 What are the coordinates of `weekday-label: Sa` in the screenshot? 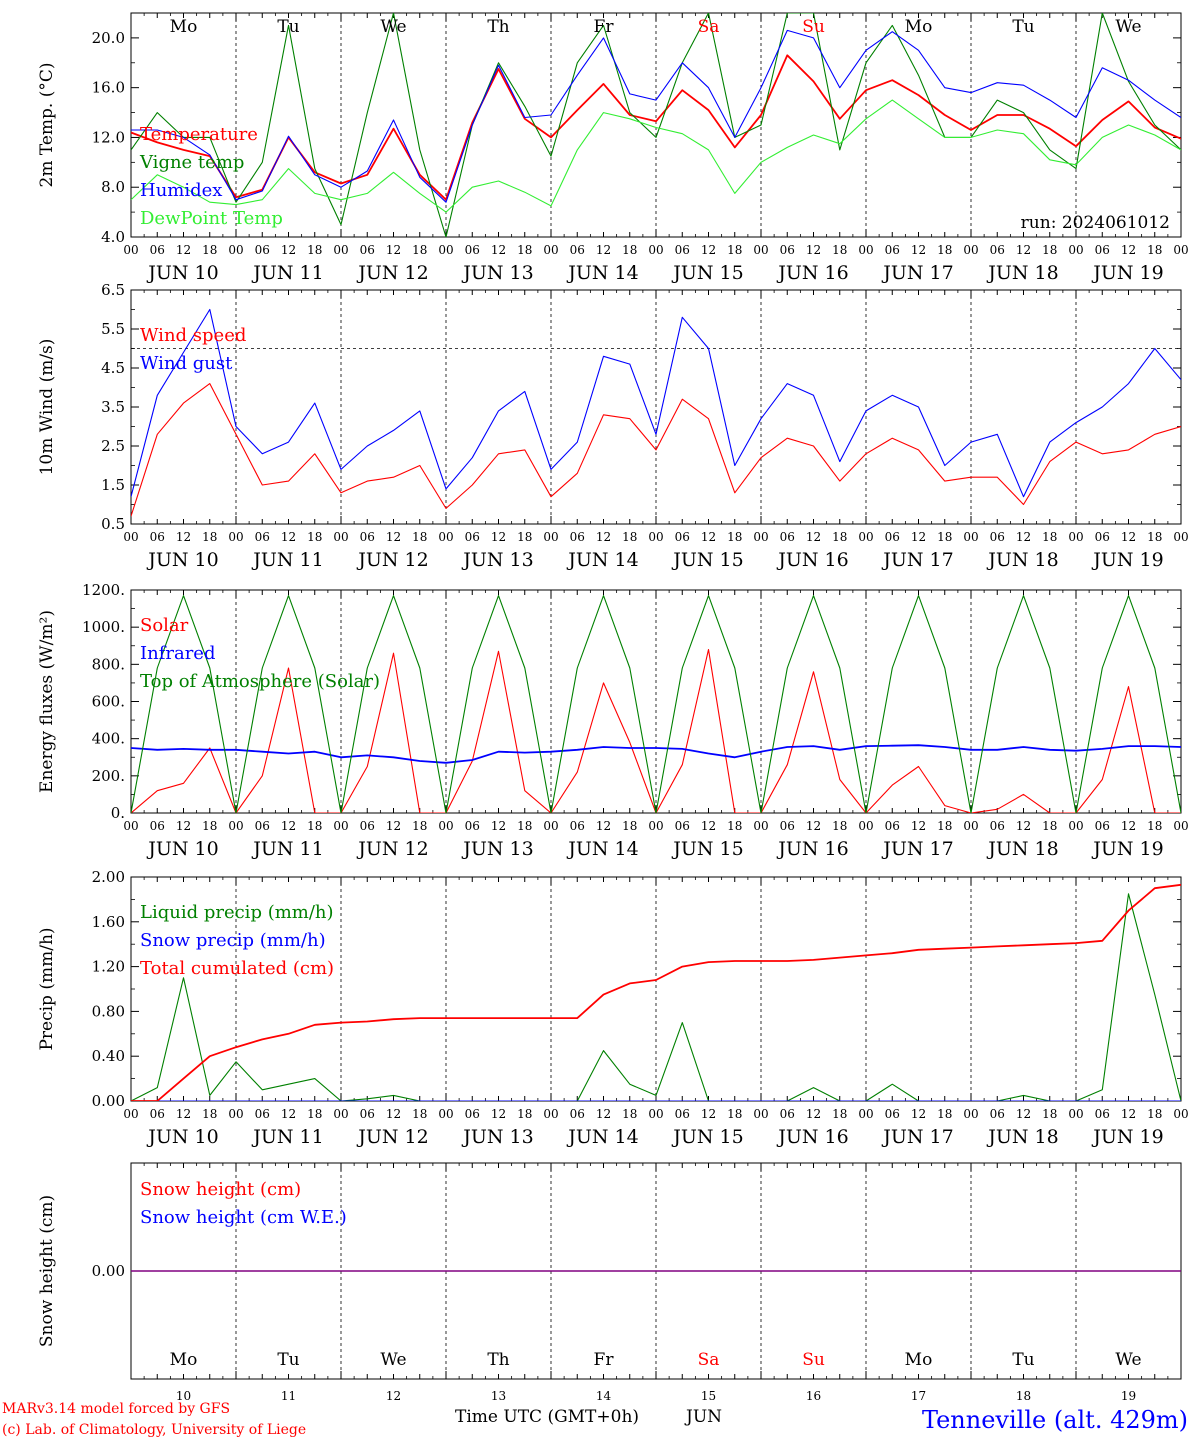 It's located at (709, 27).